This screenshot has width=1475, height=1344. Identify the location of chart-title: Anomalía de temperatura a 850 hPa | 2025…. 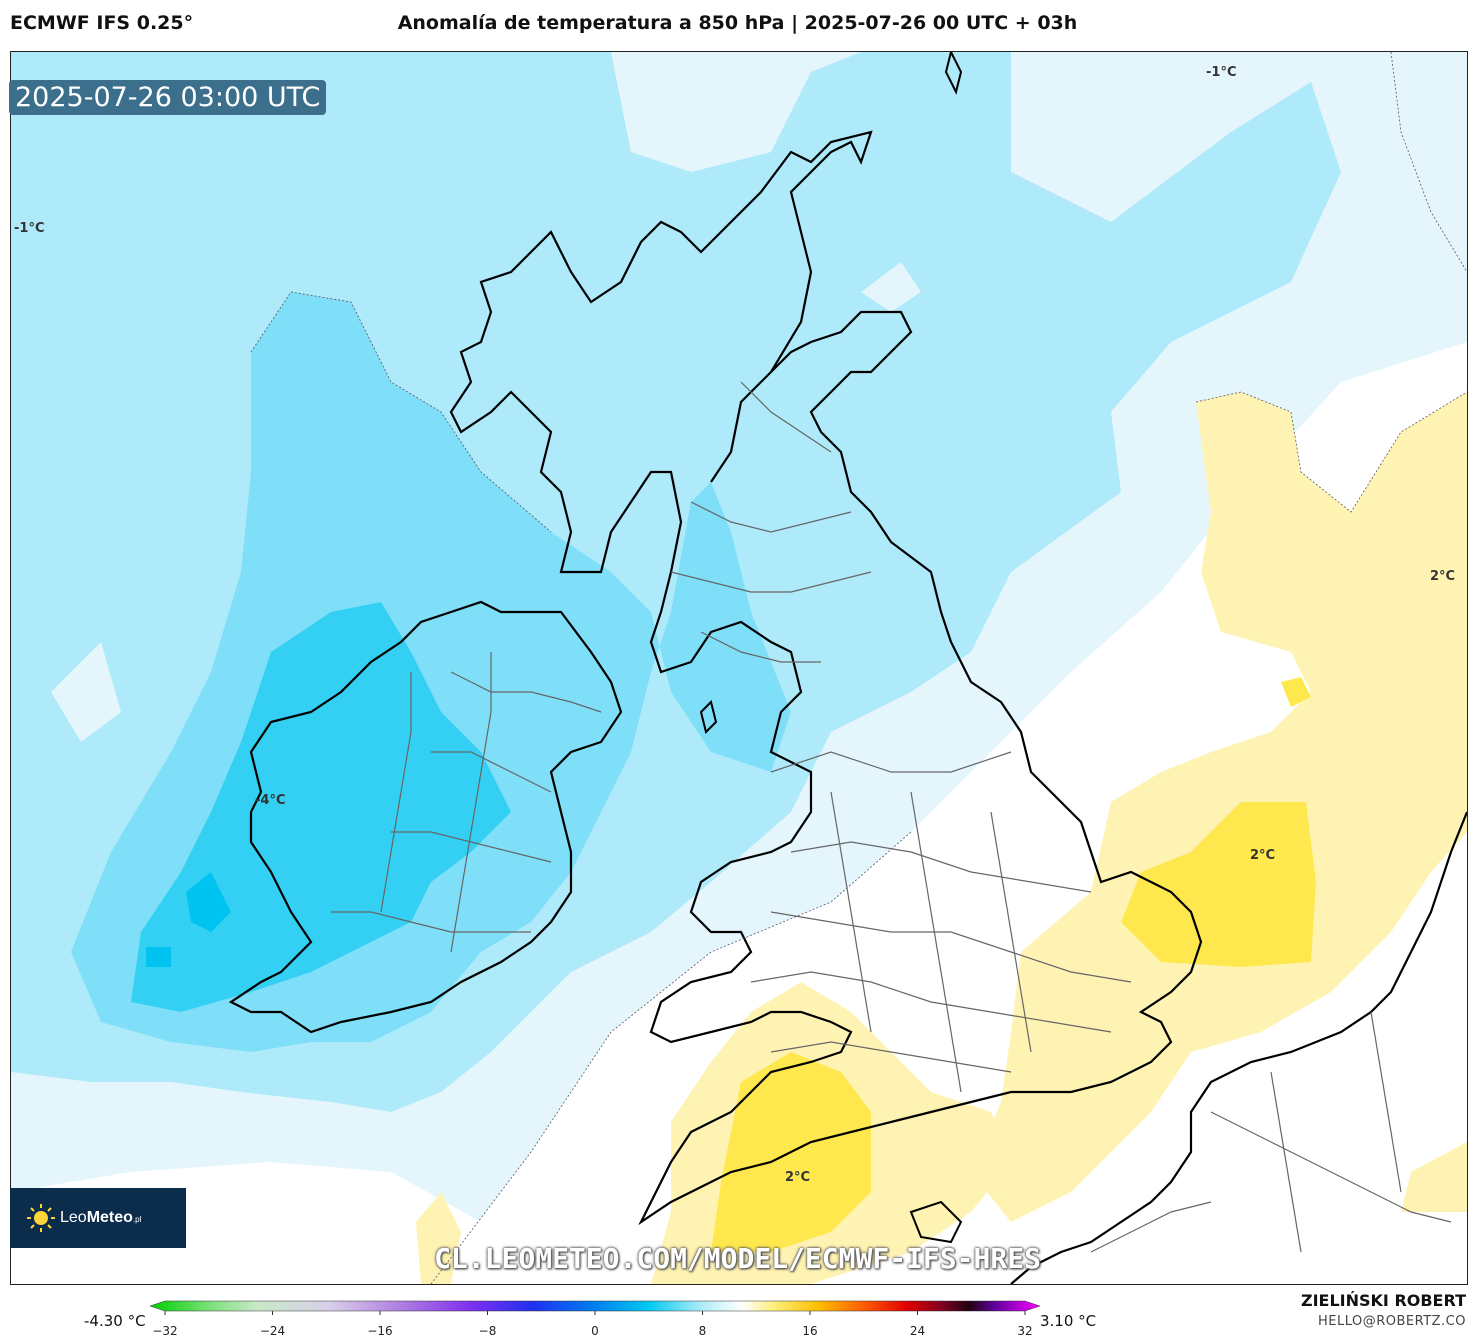
(737, 23).